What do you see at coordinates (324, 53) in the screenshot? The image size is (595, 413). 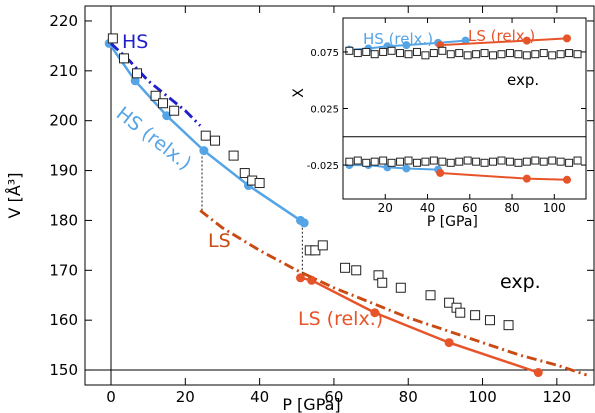 I see `inset-y-tick-label: 0.075` at bounding box center [324, 53].